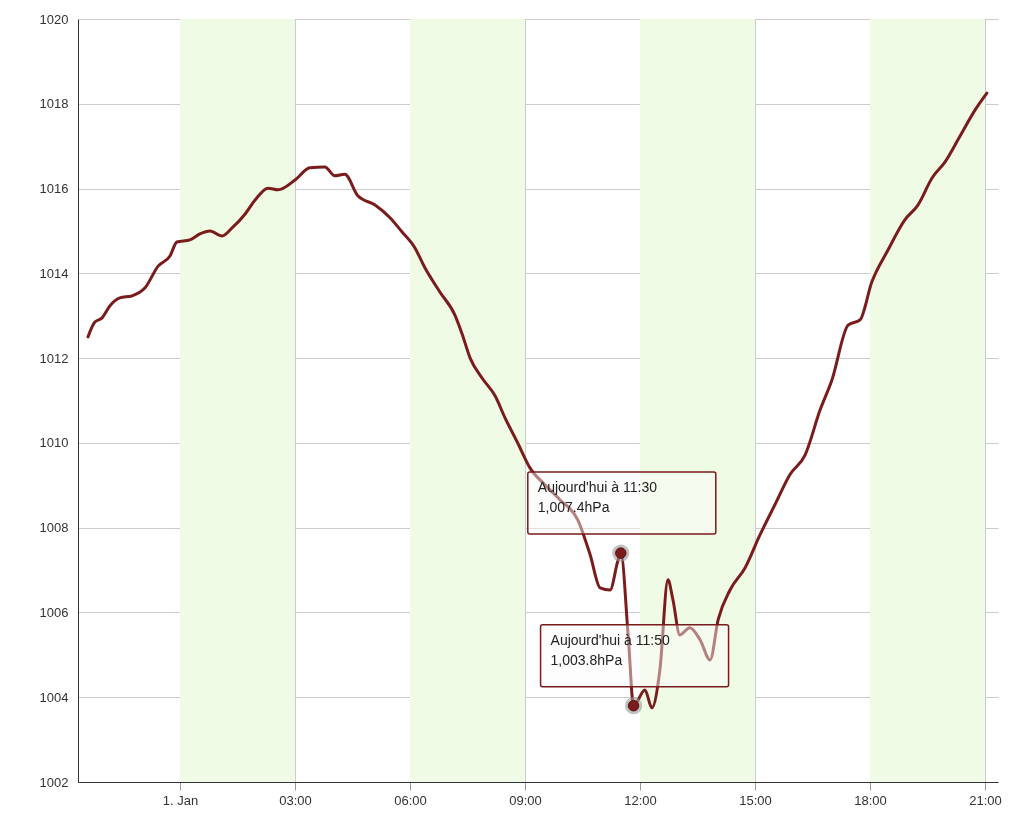 This screenshot has height=824, width=1024. What do you see at coordinates (54, 273) in the screenshot?
I see `y-tick-label: 1014` at bounding box center [54, 273].